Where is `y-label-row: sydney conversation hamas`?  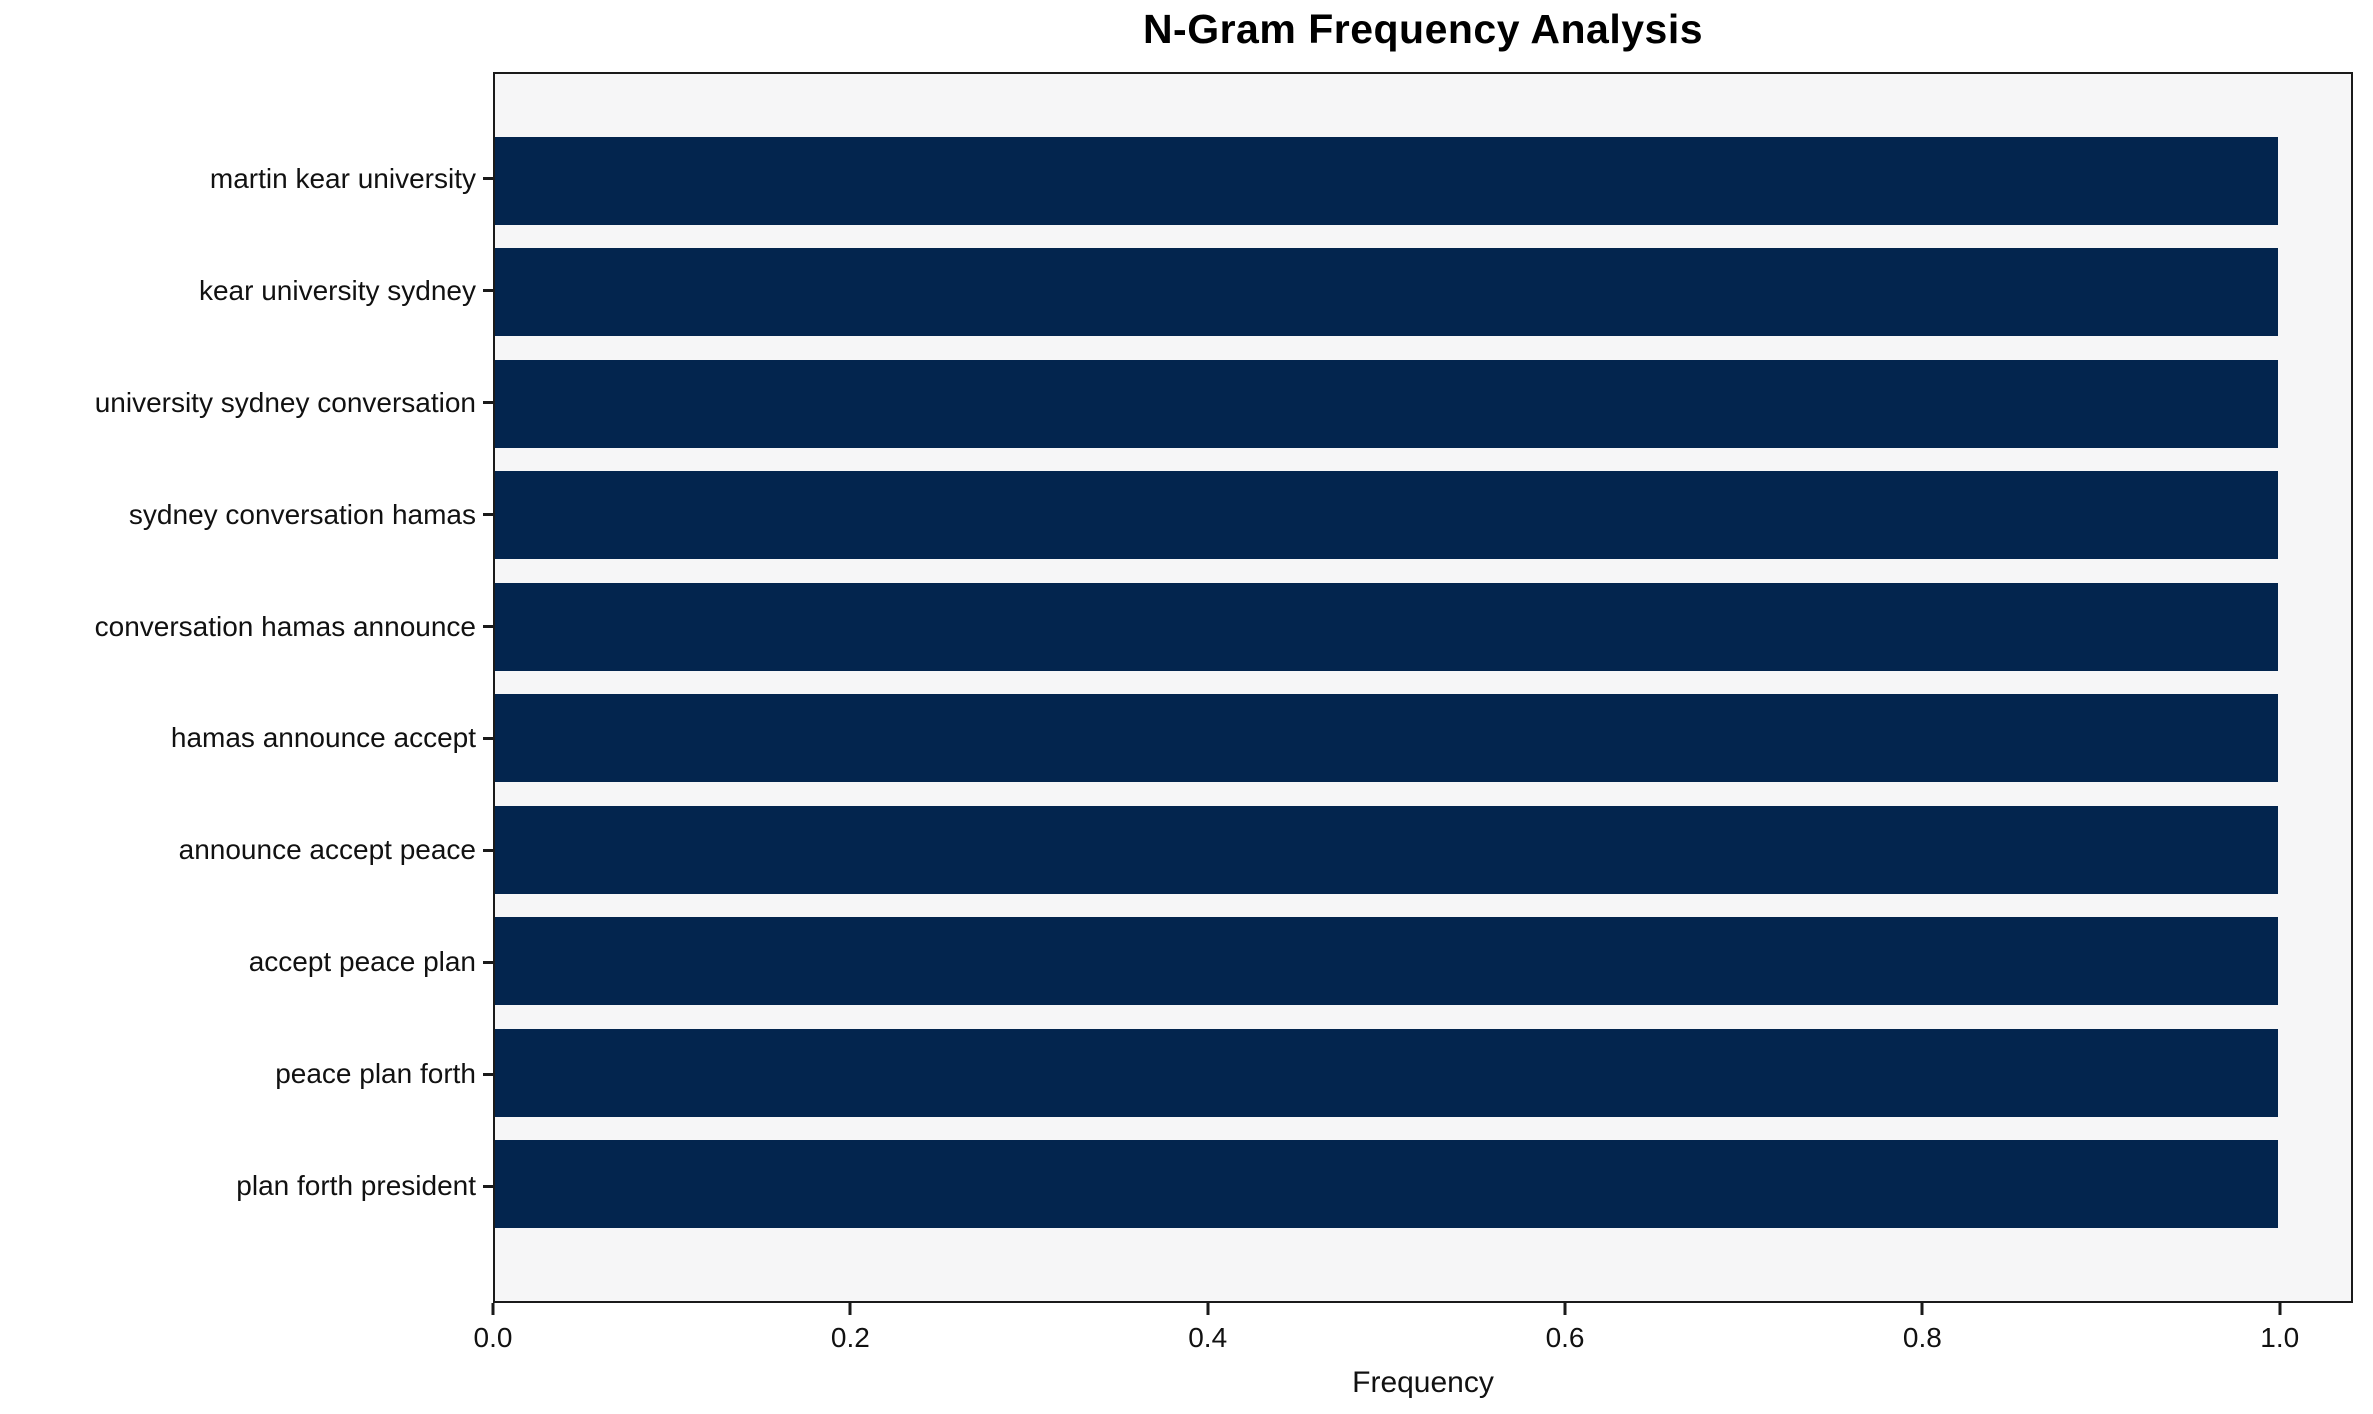 y-label-row: sydney conversation hamas is located at coordinates (246, 515).